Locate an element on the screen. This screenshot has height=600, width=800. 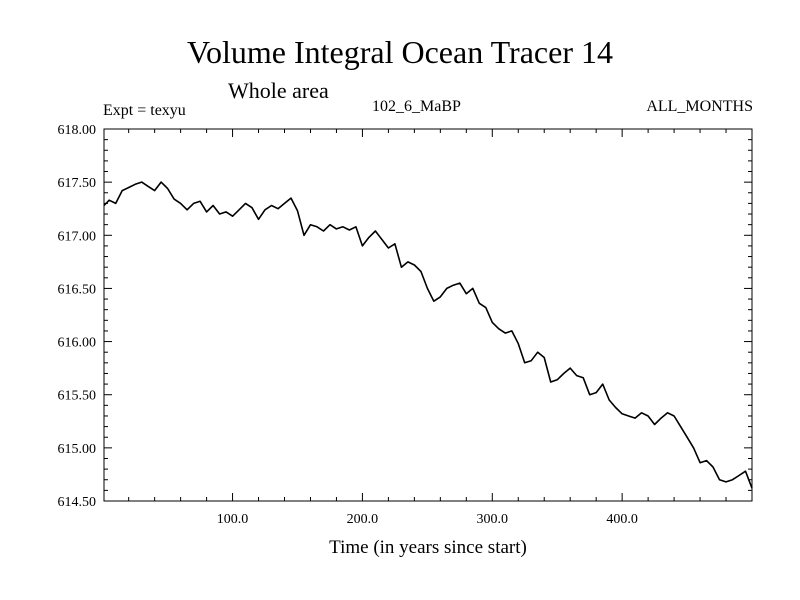
y-tick-label: 616.50 is located at coordinates (77, 289).